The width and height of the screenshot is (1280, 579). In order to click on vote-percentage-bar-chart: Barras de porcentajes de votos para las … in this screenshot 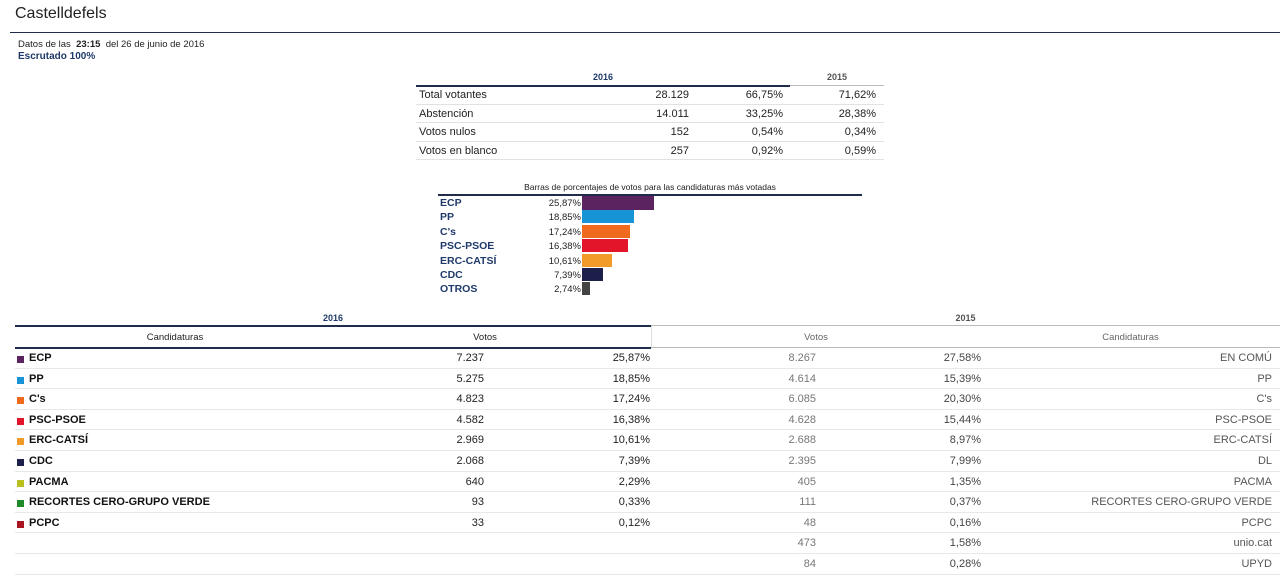, I will do `click(650, 239)`.